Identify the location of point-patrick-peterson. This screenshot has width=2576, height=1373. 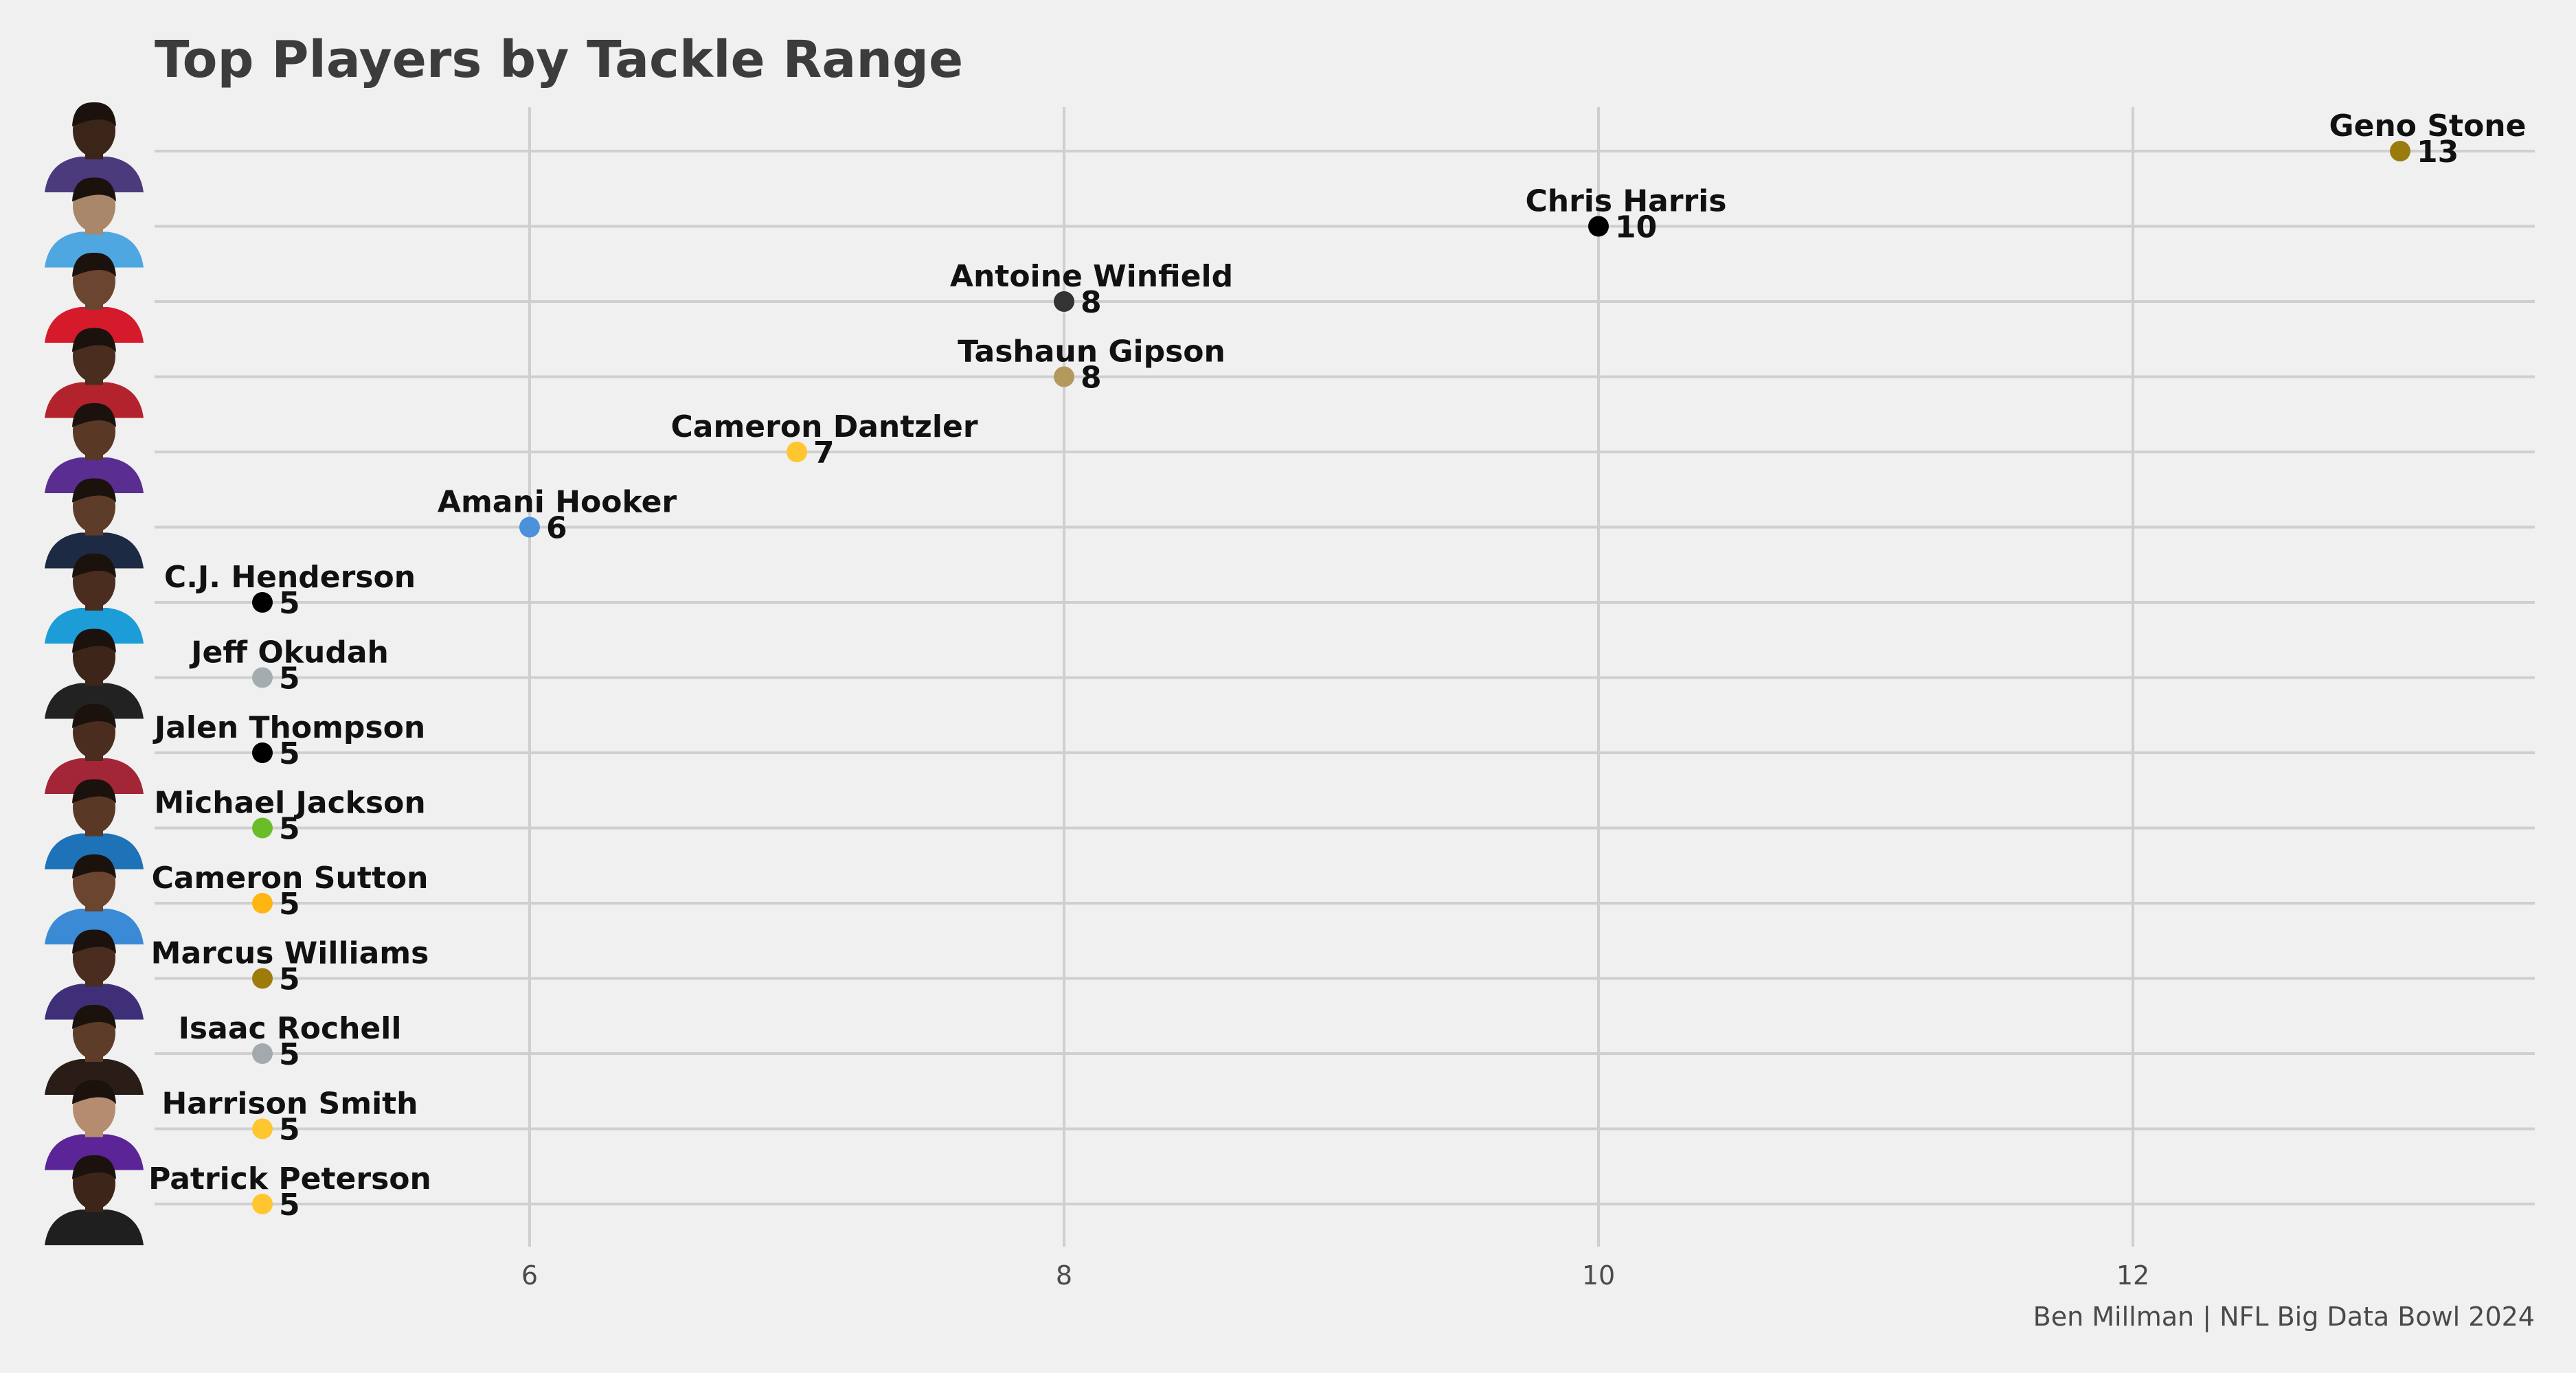
(262, 1204).